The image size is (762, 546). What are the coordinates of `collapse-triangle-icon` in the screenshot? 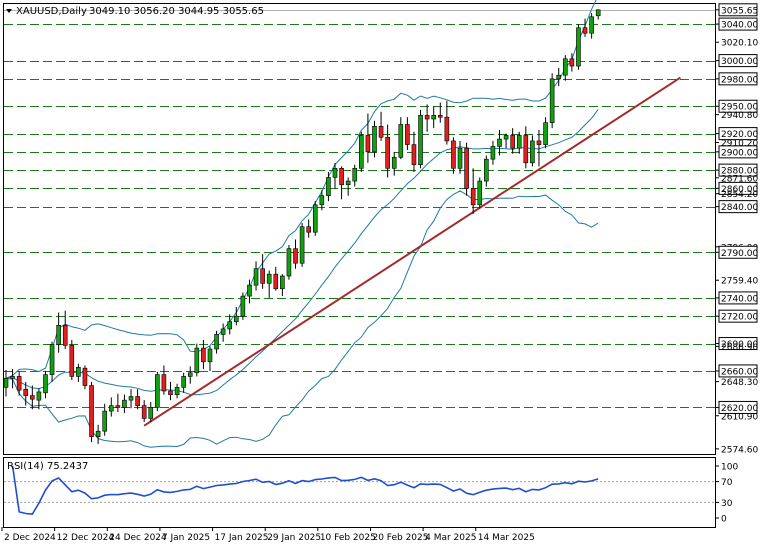 It's located at (9, 11).